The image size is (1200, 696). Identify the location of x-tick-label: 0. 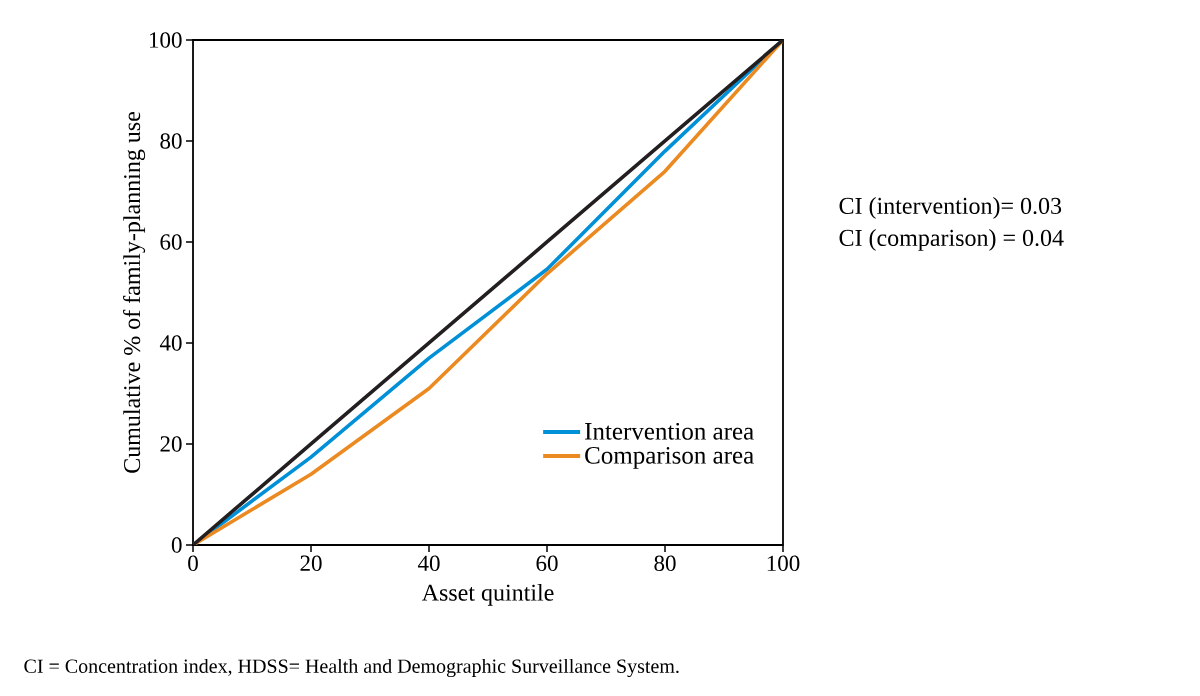
(193, 563).